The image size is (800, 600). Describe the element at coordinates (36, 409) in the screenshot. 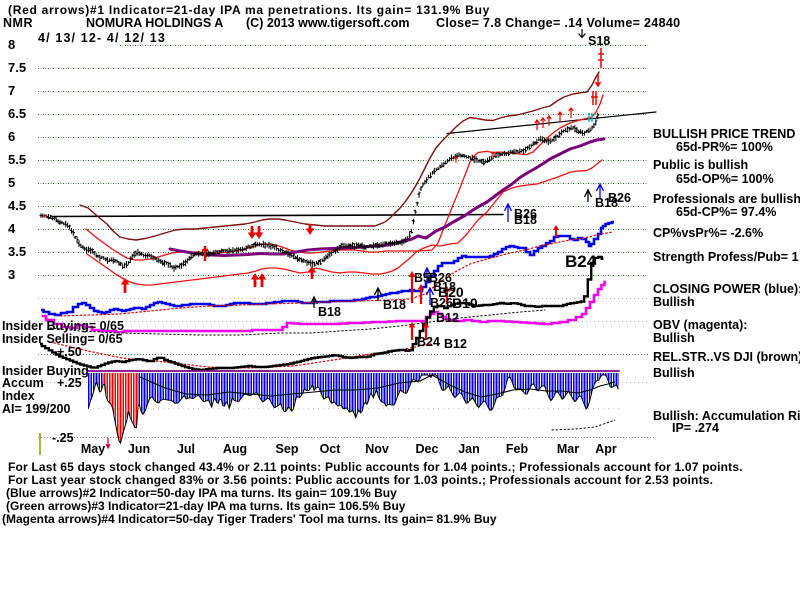

I see `svg-text: AI= 199/200` at that location.